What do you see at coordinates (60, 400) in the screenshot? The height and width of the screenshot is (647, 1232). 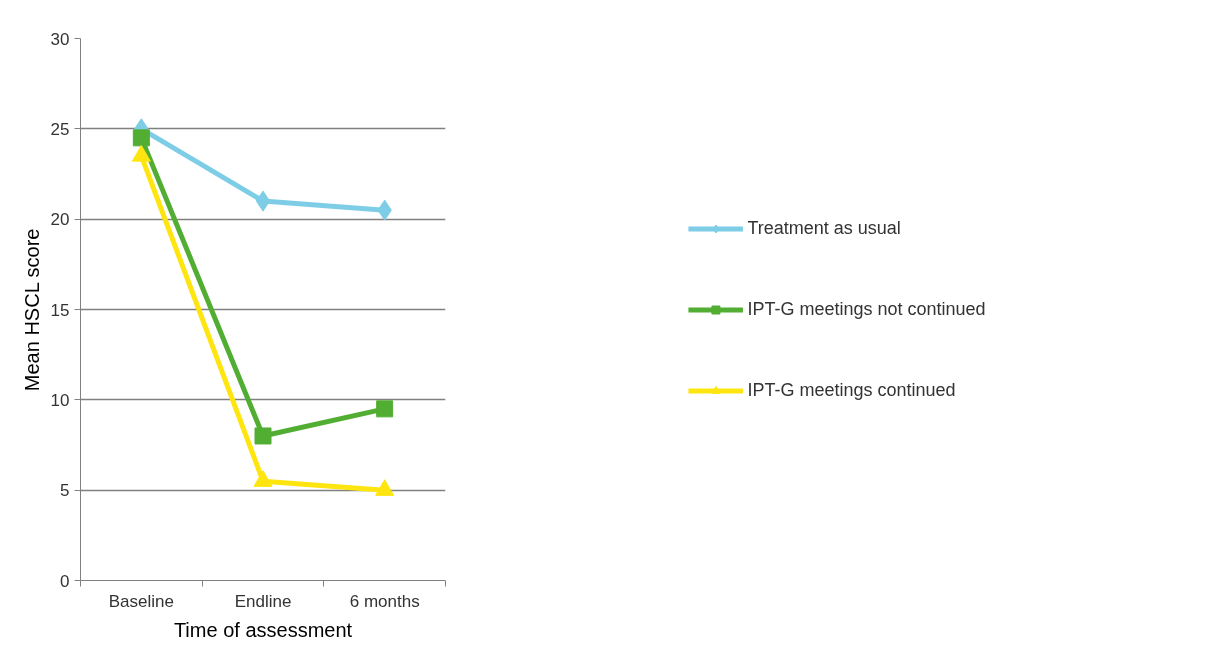 I see `y-tick-label: 10` at bounding box center [60, 400].